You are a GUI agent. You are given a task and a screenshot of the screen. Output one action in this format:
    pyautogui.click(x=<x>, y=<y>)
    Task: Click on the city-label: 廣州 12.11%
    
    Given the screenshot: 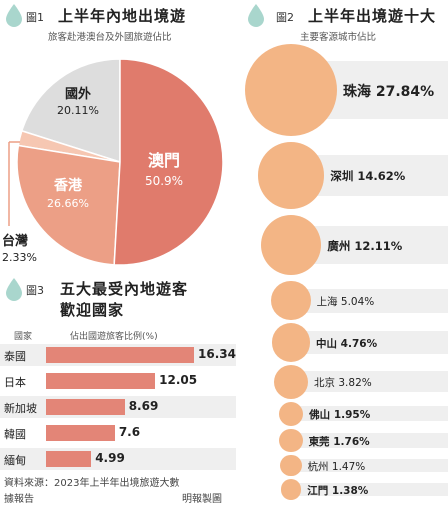 What is the action you would take?
    pyautogui.click(x=365, y=245)
    